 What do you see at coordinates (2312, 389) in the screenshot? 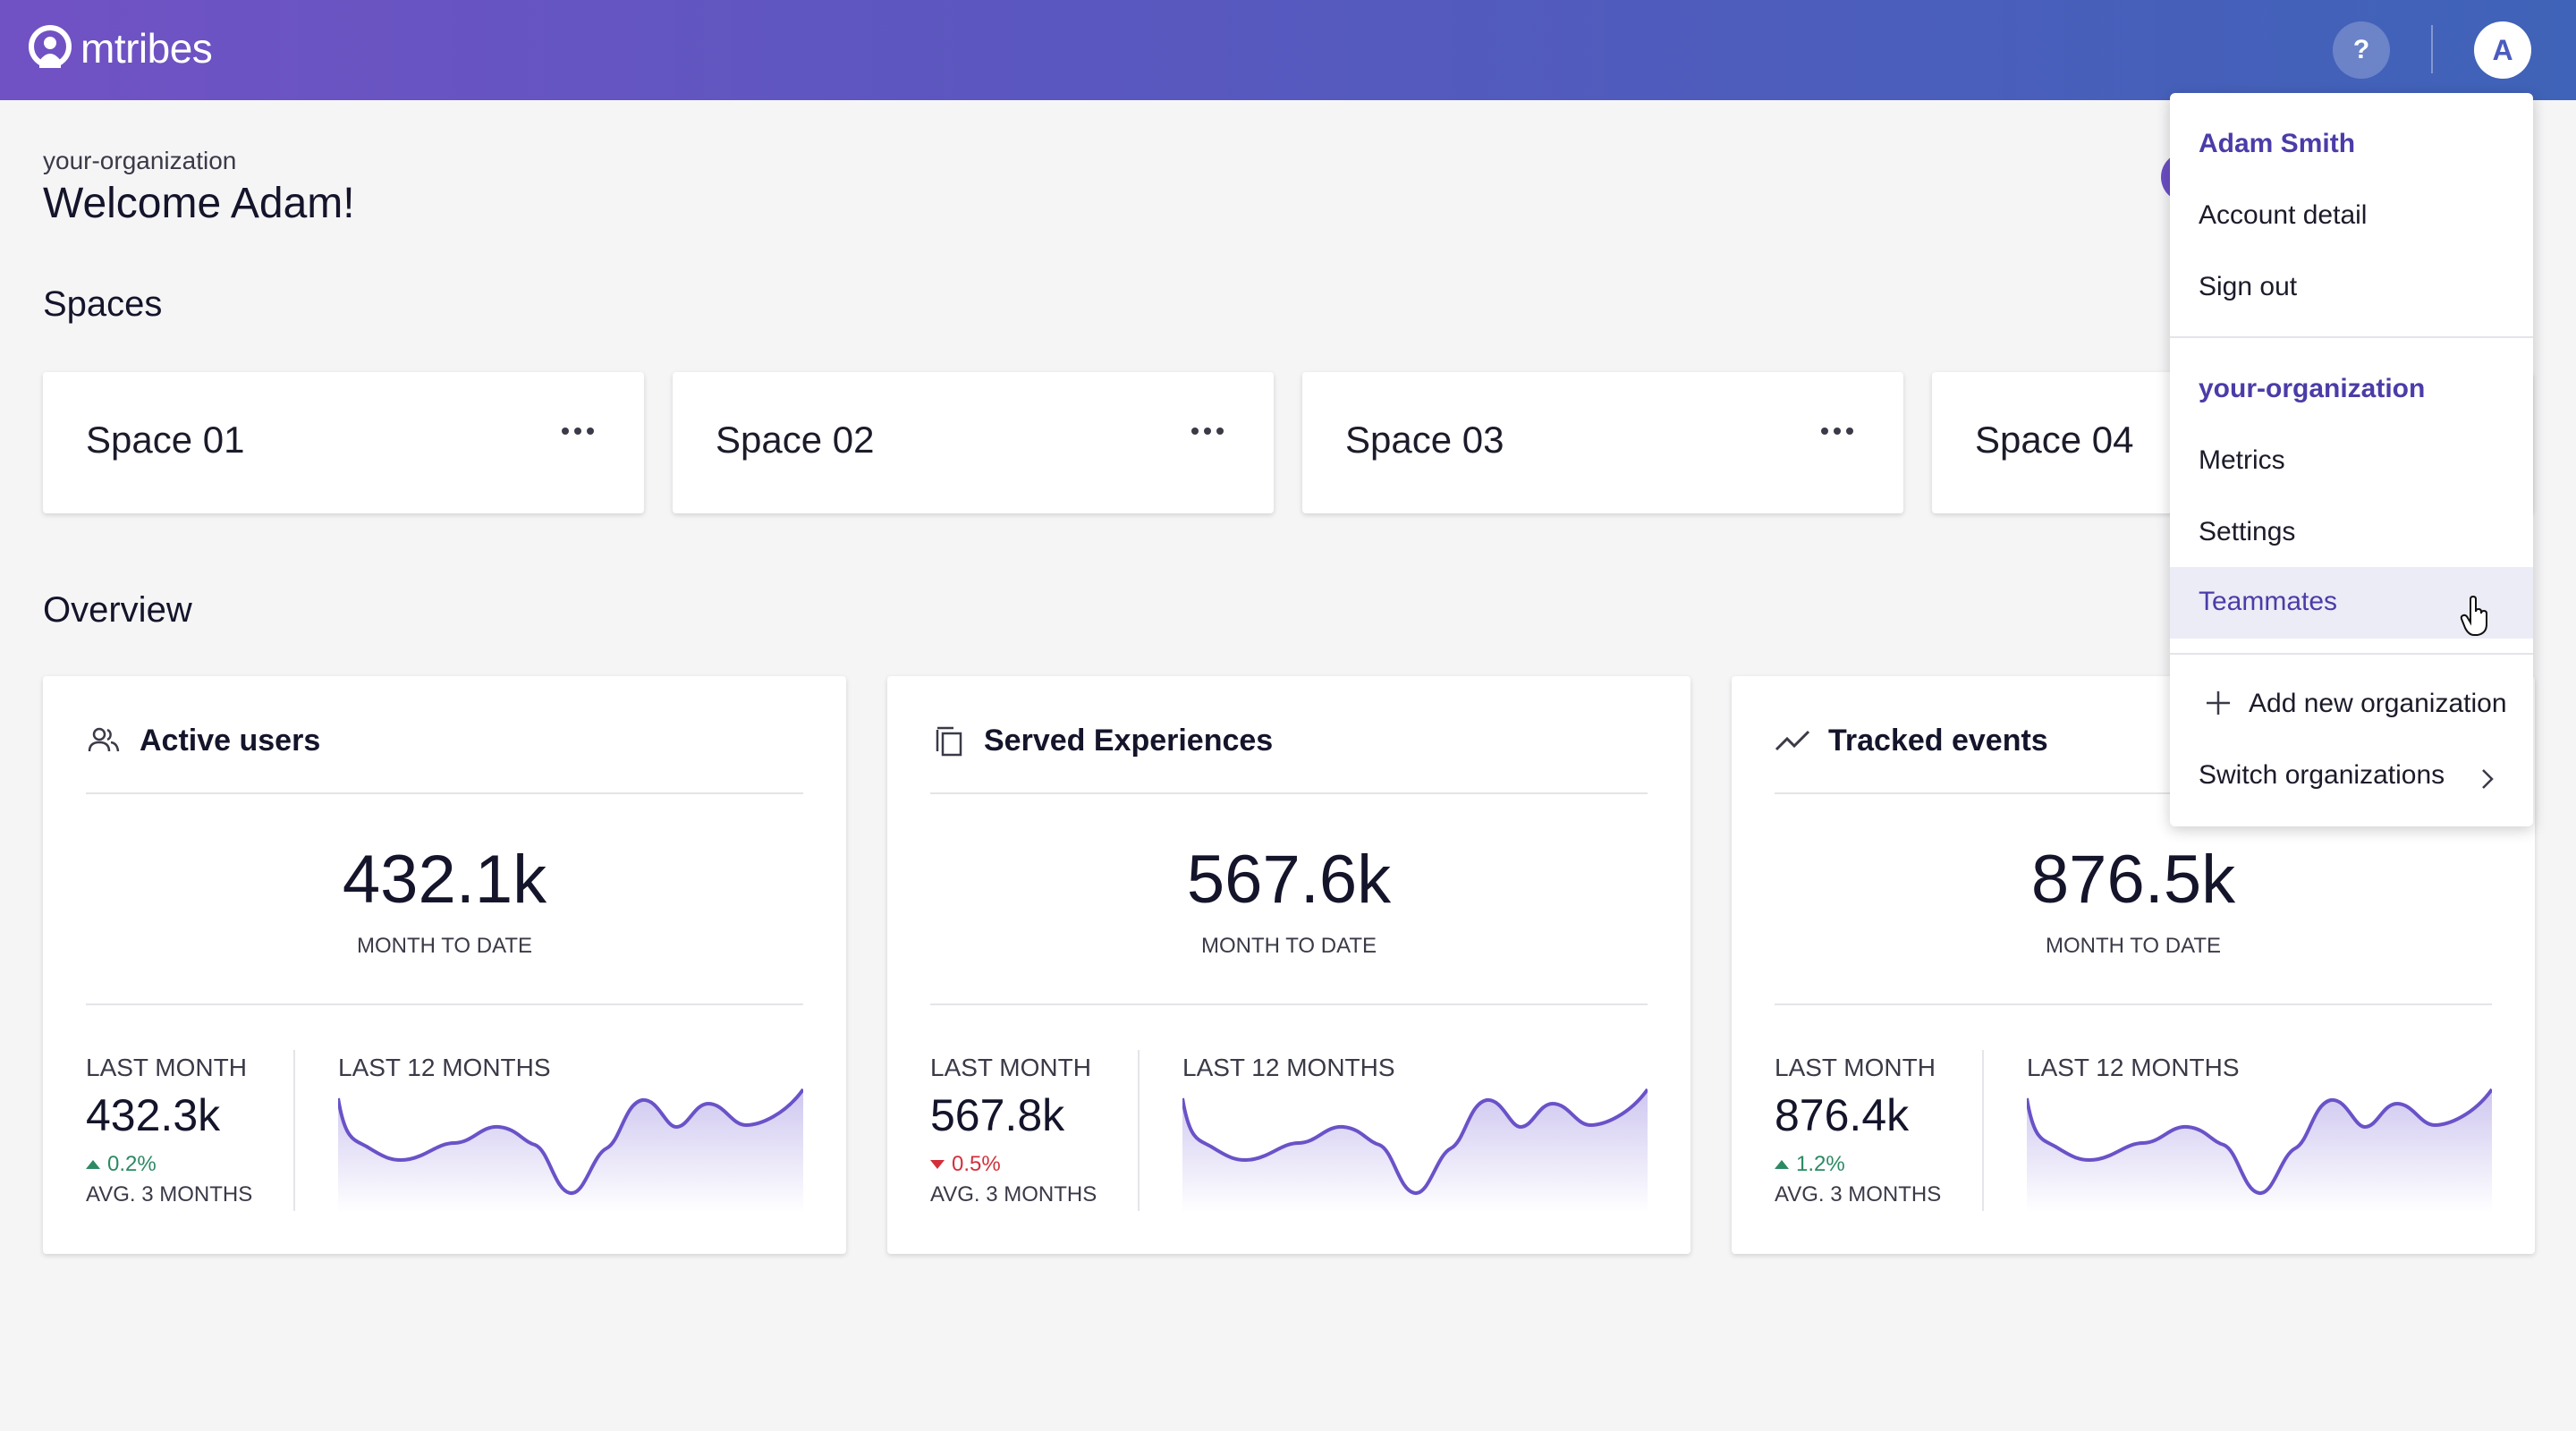
I see `menu-org-name: your-organization` at bounding box center [2312, 389].